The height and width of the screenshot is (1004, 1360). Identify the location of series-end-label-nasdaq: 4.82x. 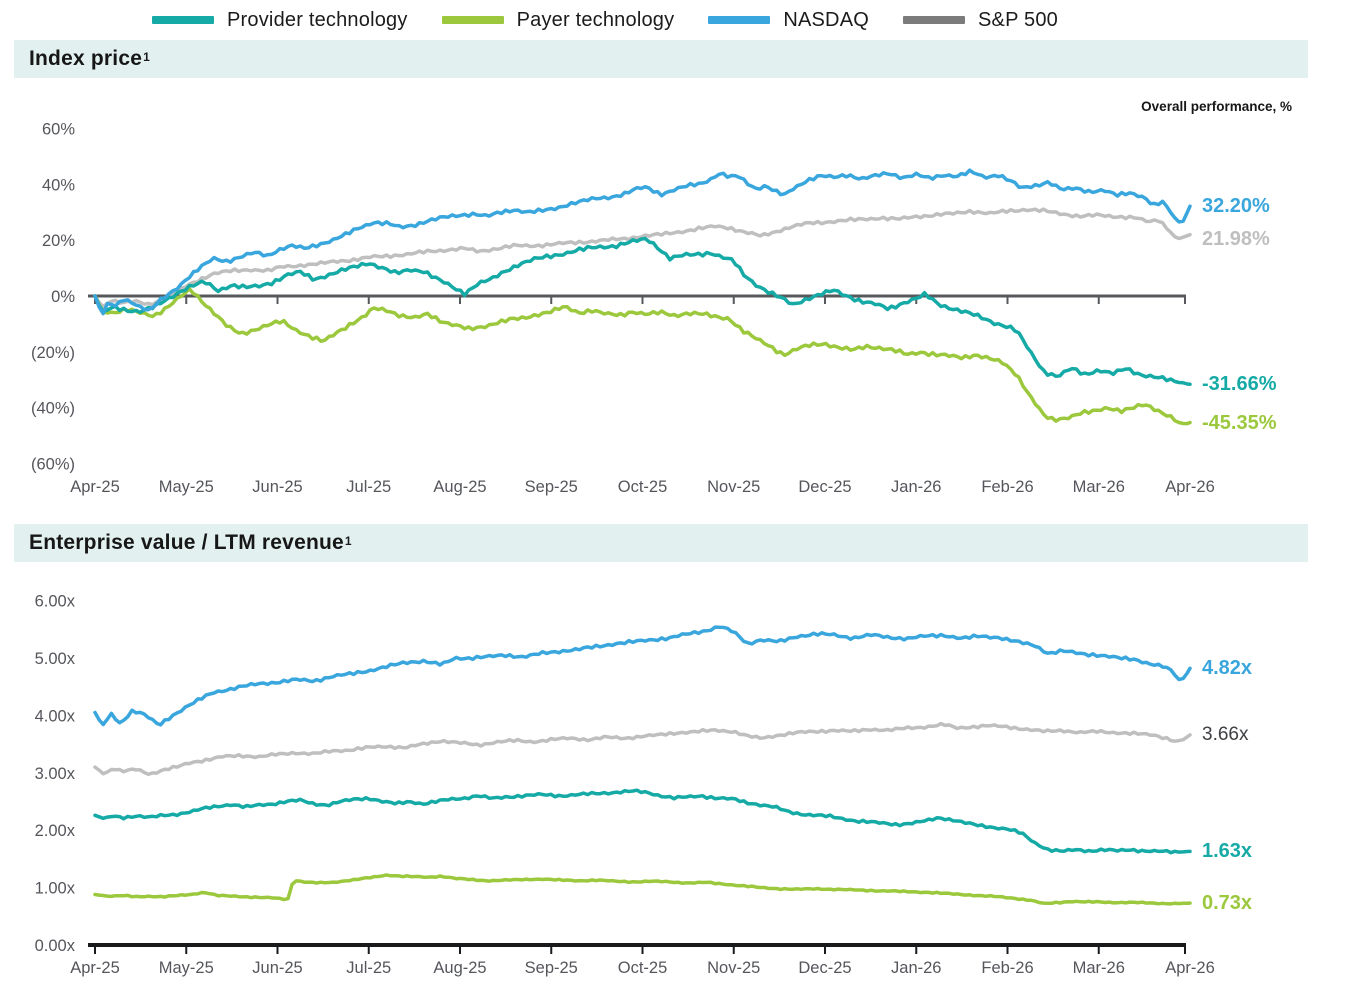
(1227, 668).